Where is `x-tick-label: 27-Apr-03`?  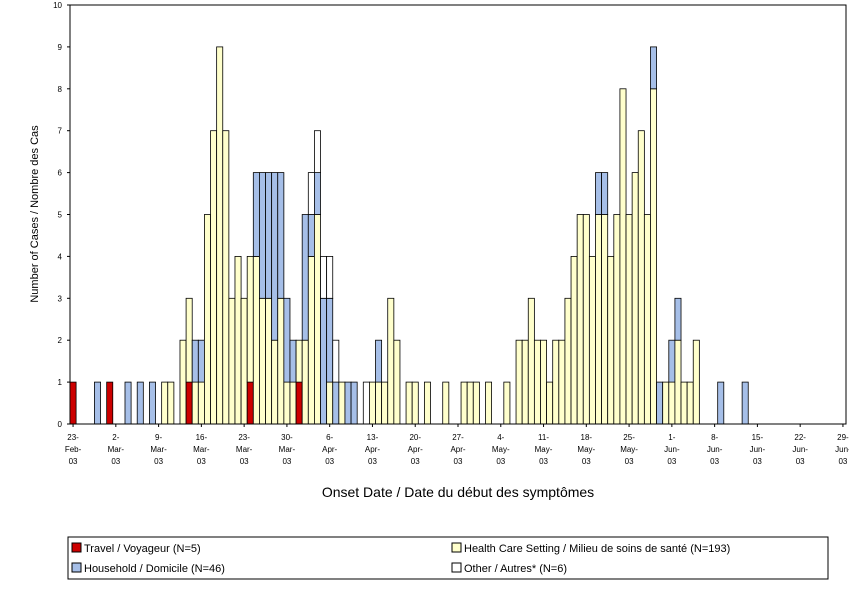 x-tick-label: 27-Apr-03 is located at coordinates (457, 449).